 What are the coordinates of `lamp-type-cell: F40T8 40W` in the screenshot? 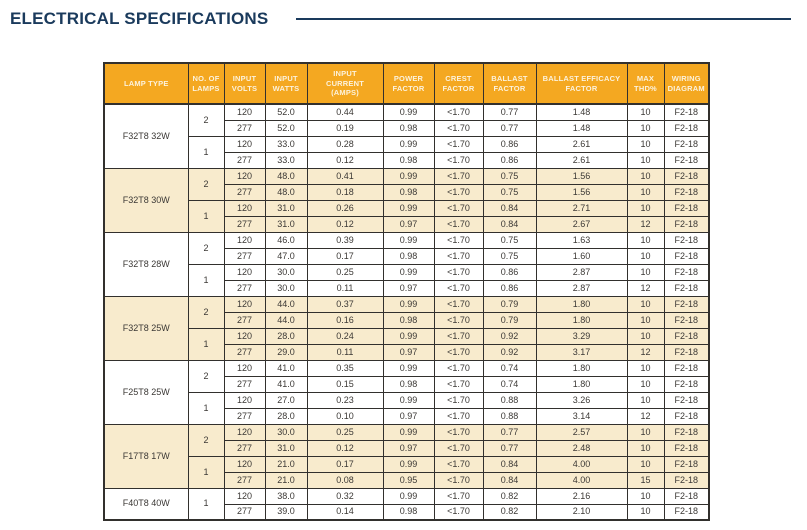 It's located at (146, 504).